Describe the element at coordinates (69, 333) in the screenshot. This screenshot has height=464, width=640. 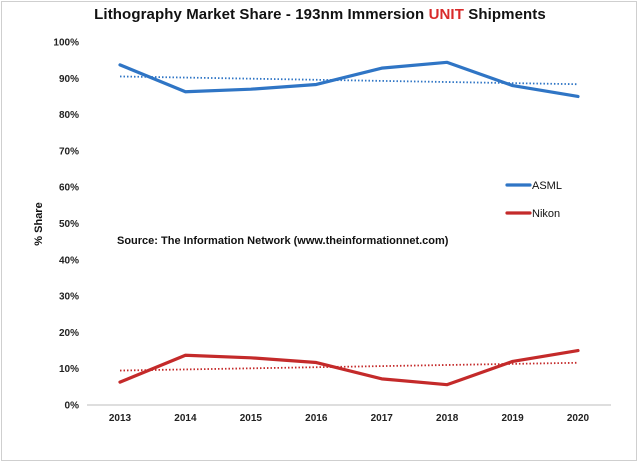
I see `y-tick-label: 20%` at that location.